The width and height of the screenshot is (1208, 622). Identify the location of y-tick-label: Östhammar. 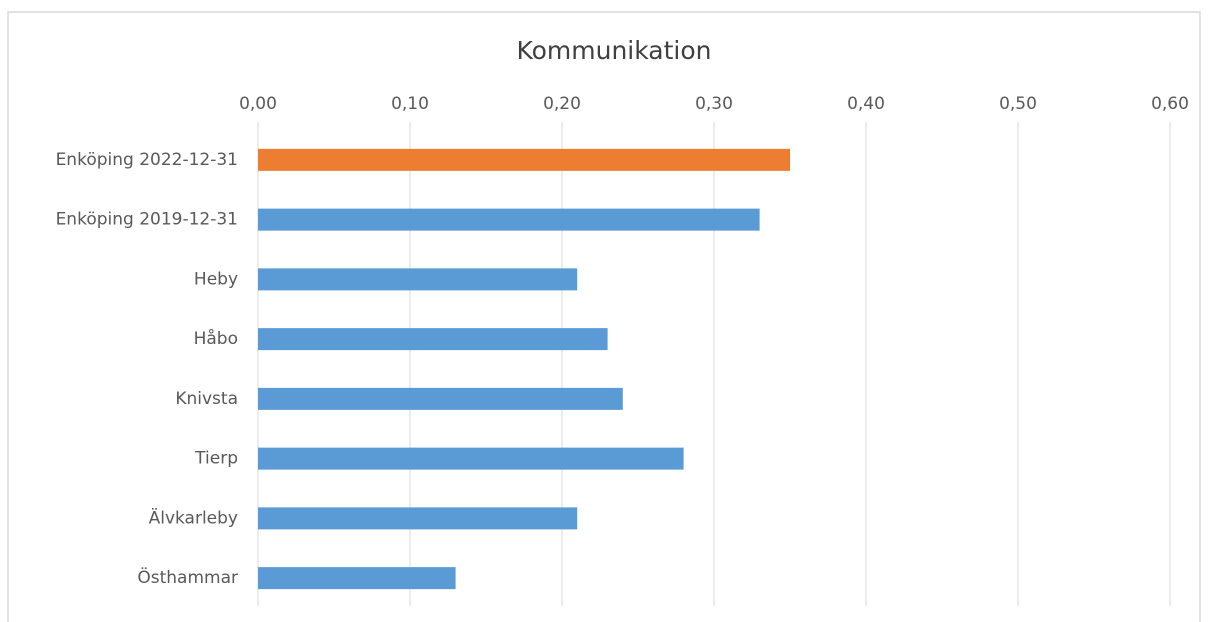
(187, 577).